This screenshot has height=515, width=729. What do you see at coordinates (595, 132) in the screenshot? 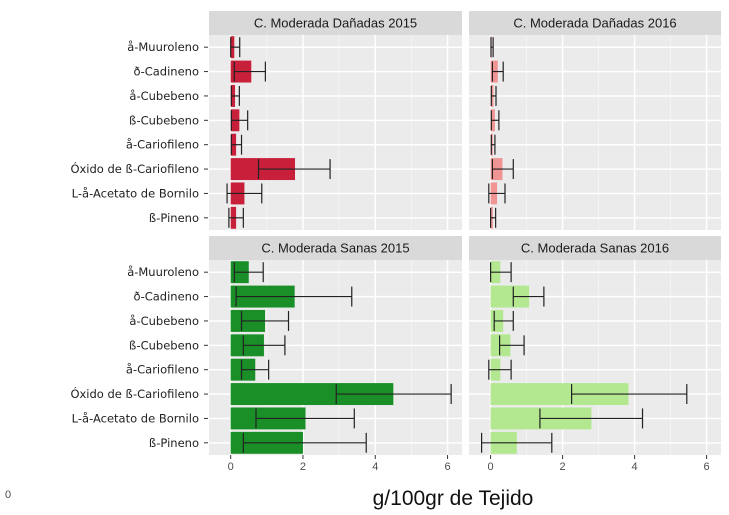
I see `panel-background` at bounding box center [595, 132].